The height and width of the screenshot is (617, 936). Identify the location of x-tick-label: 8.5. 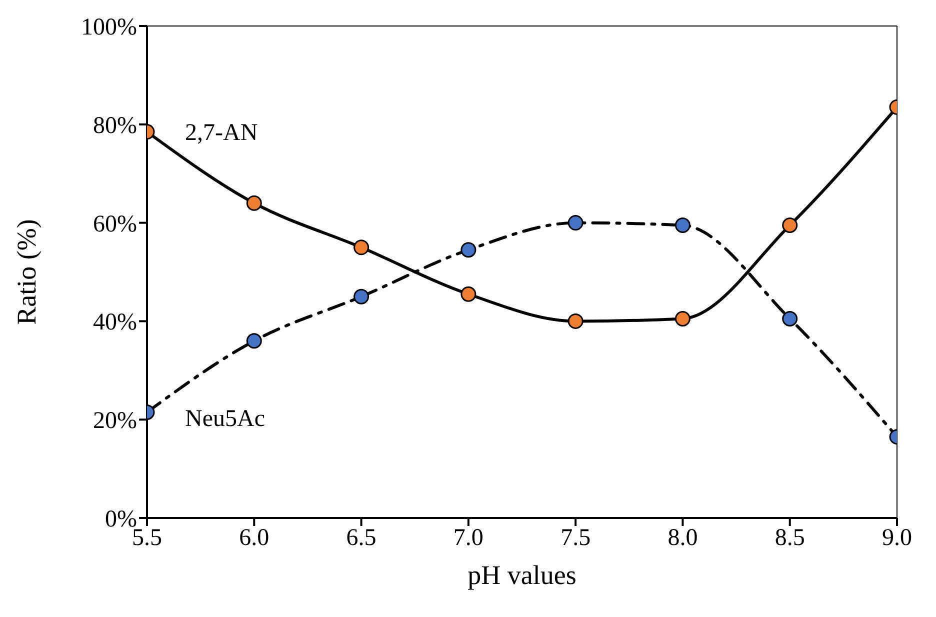
(789, 538).